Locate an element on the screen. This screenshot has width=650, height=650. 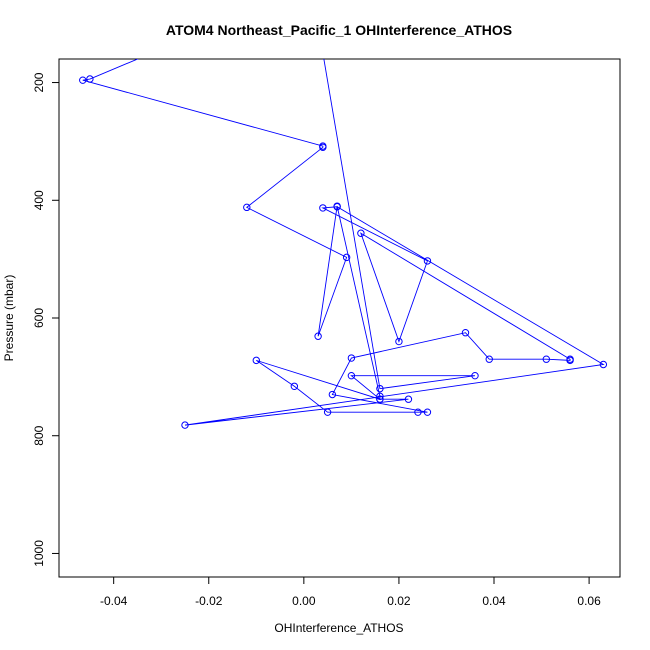
y-tick-label: 800 is located at coordinates (39, 435).